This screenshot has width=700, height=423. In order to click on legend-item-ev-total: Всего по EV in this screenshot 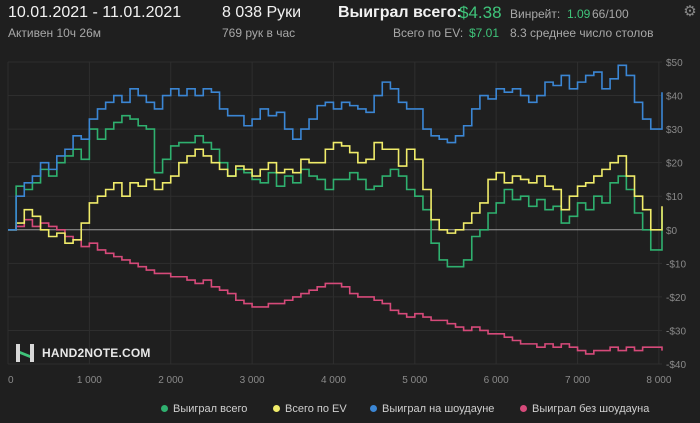, I will do `click(310, 409)`.